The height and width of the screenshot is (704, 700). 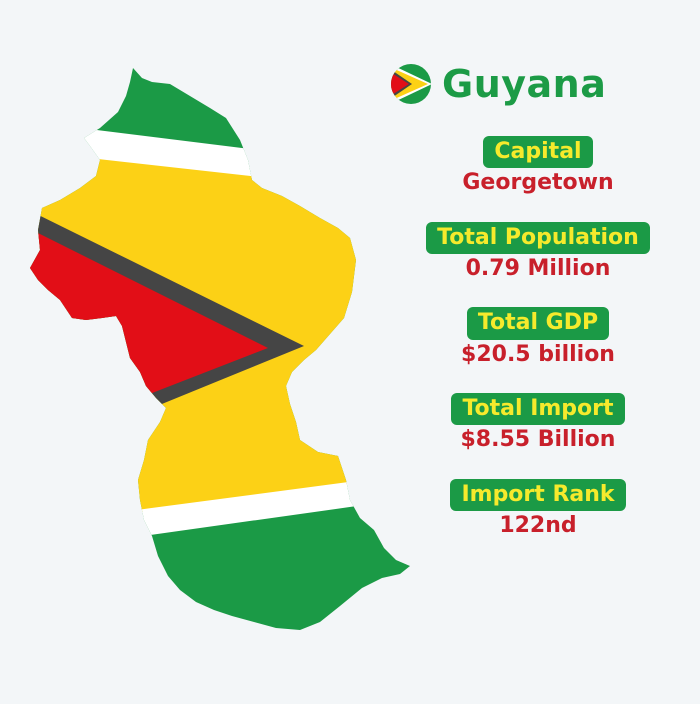 I want to click on stat-label: Total Population, so click(x=538, y=237).